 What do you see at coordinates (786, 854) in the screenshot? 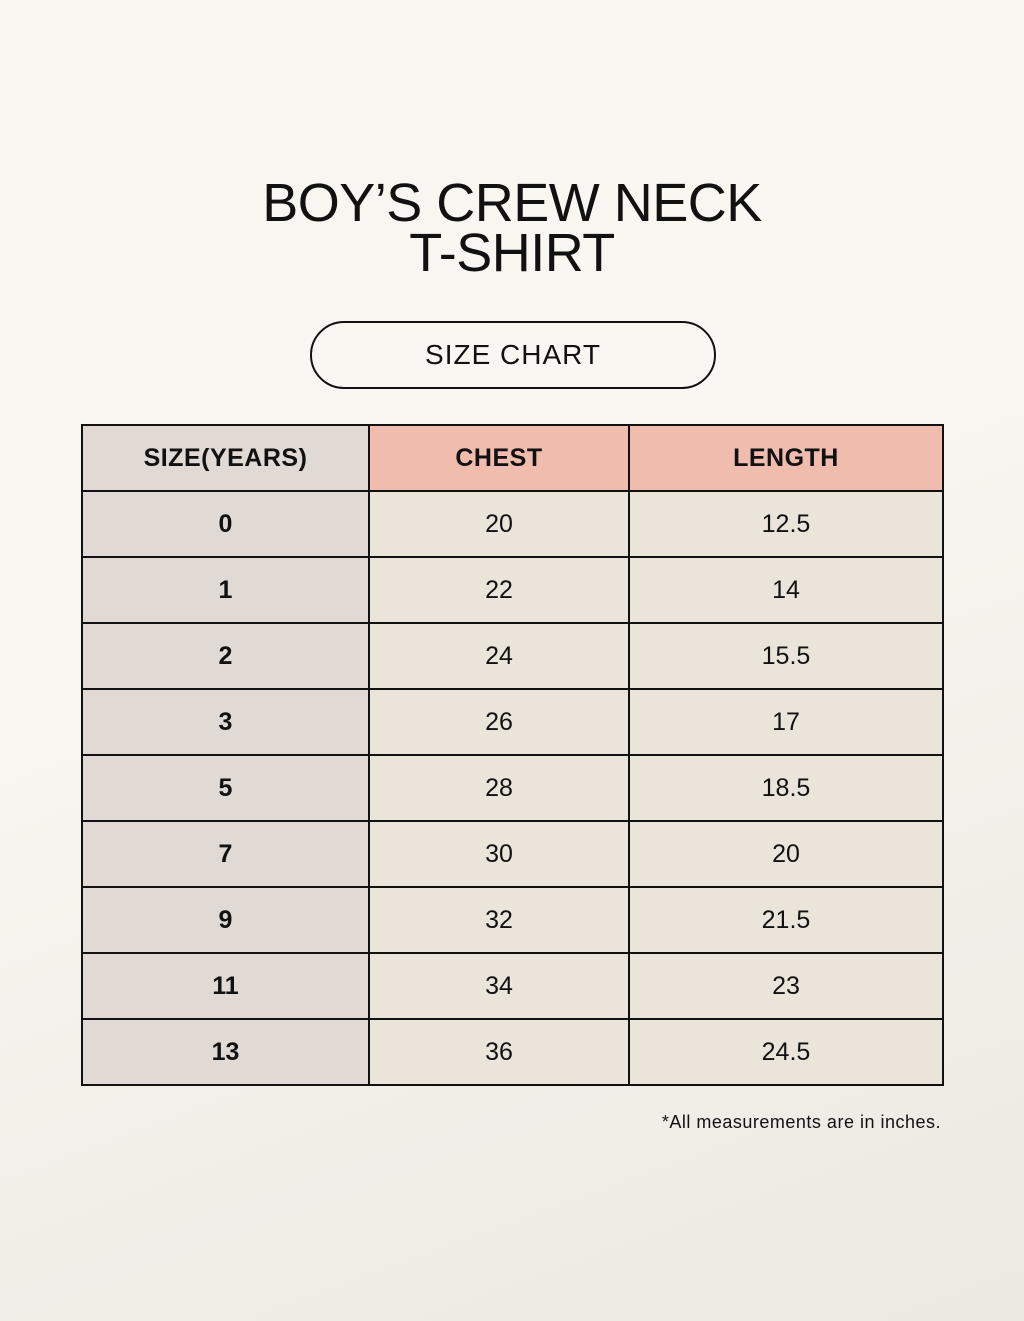
I see `cell-length: 20` at bounding box center [786, 854].